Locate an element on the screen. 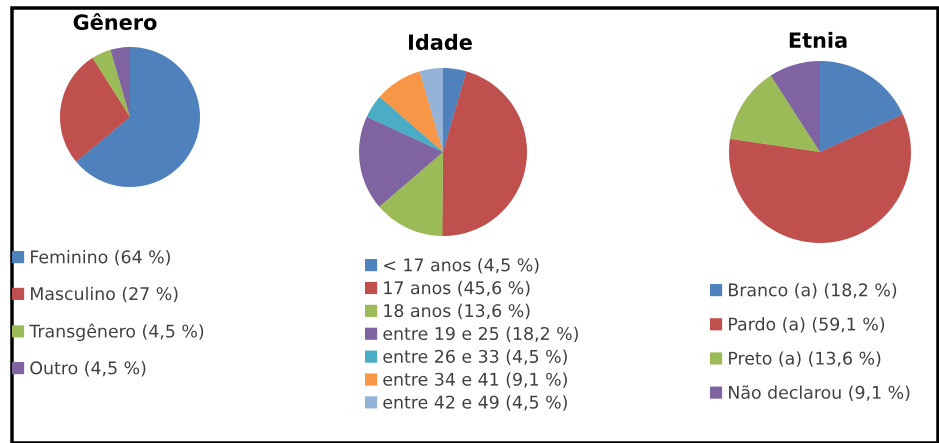 This screenshot has width=939, height=443. legend-label: Feminino (64 %) is located at coordinates (100, 258).